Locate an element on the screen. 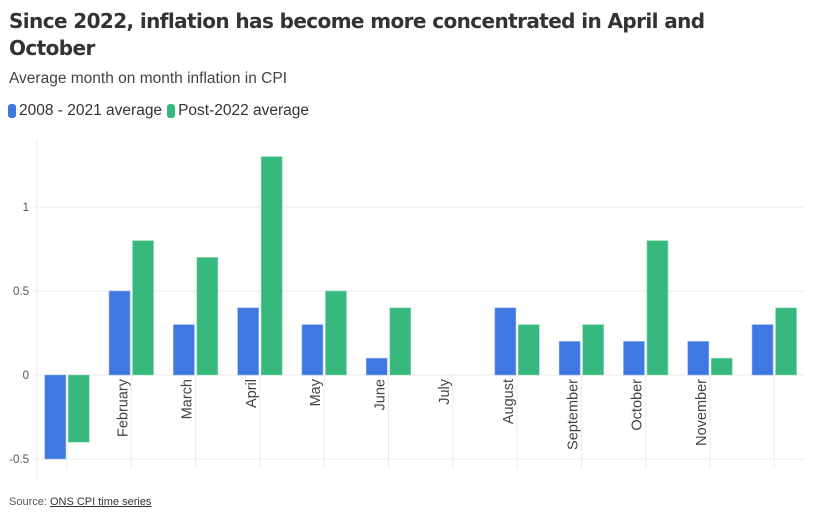 The height and width of the screenshot is (523, 815). x-tick-label-april: April is located at coordinates (252, 393).